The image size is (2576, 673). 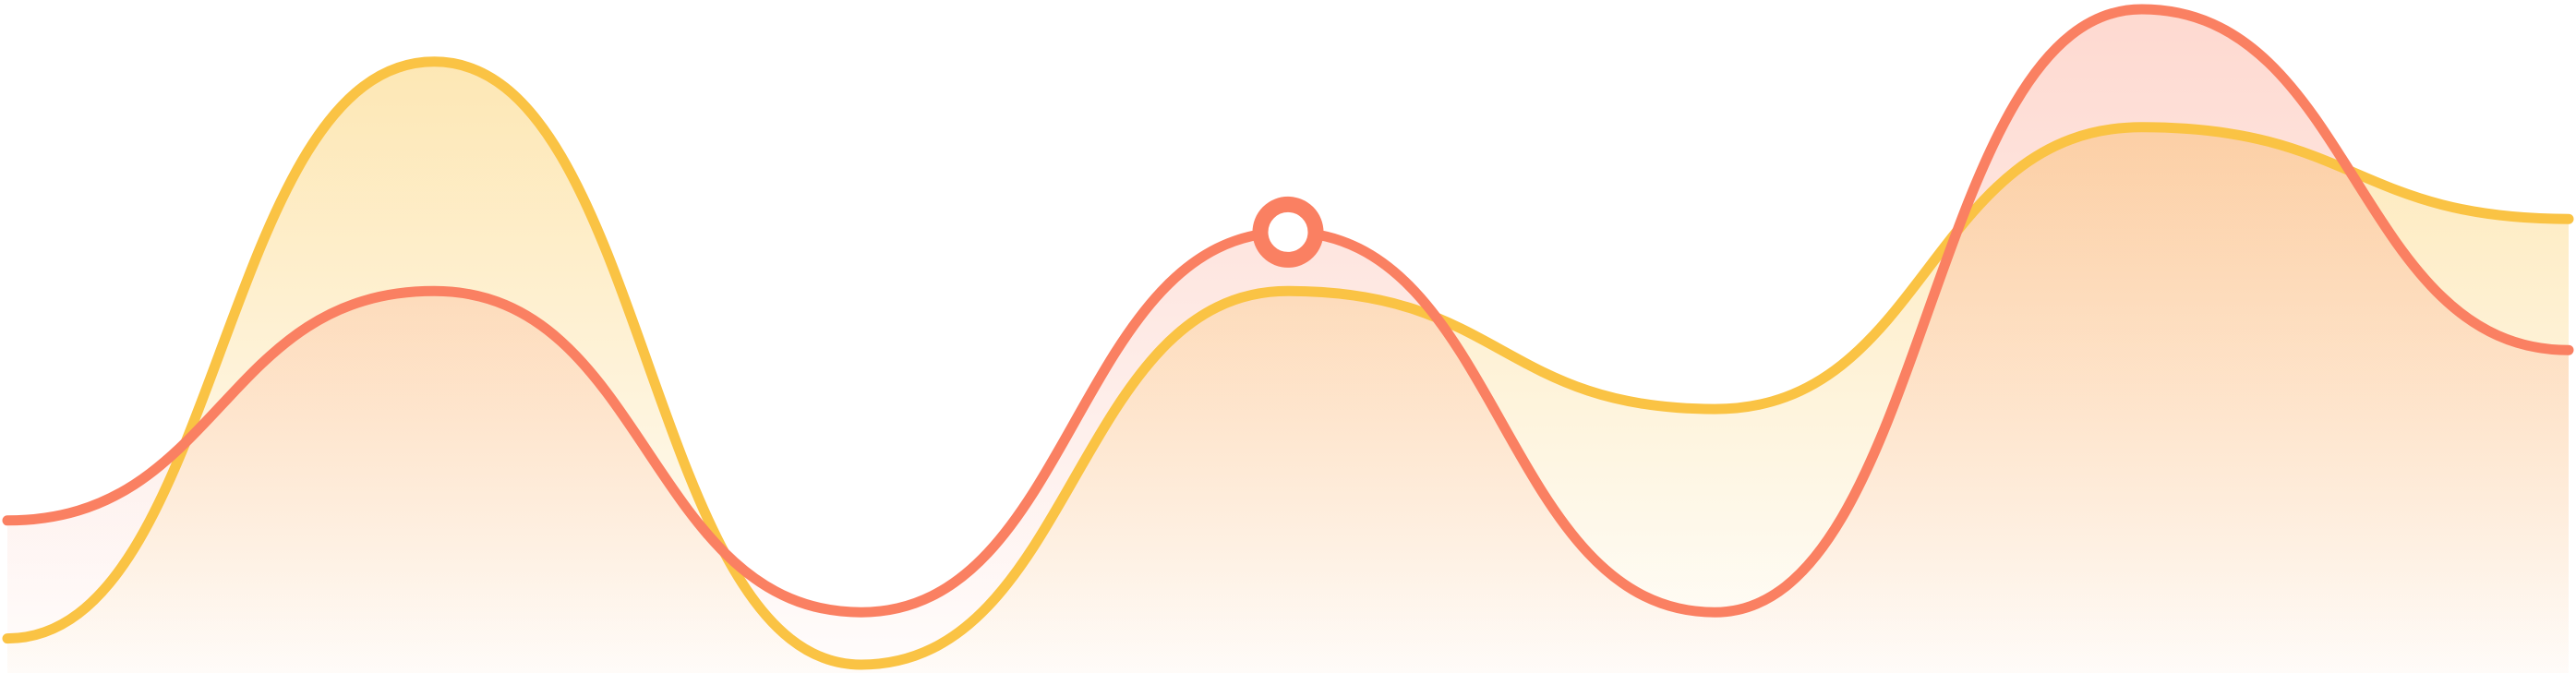 I want to click on markers-layer, so click(x=1288, y=231).